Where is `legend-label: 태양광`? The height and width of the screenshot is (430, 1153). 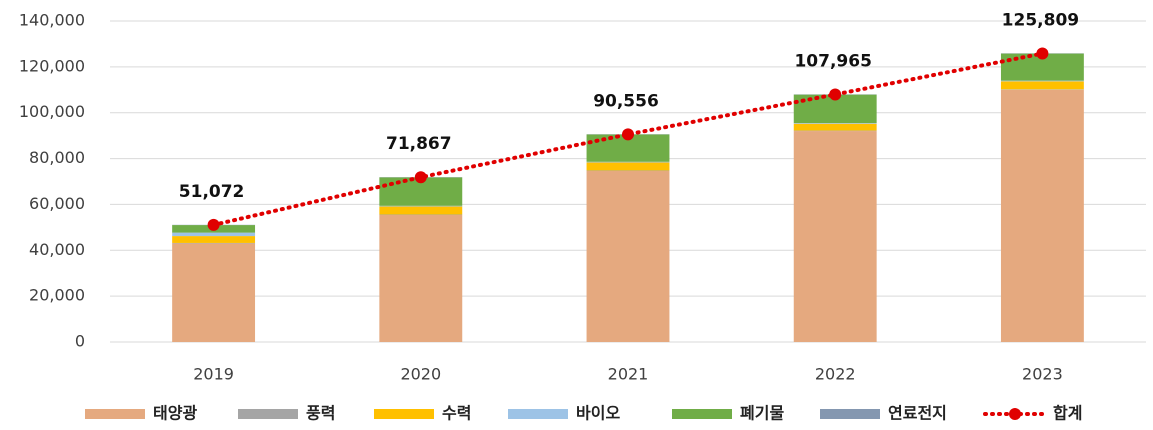
legend-label: 태양광 is located at coordinates (175, 413).